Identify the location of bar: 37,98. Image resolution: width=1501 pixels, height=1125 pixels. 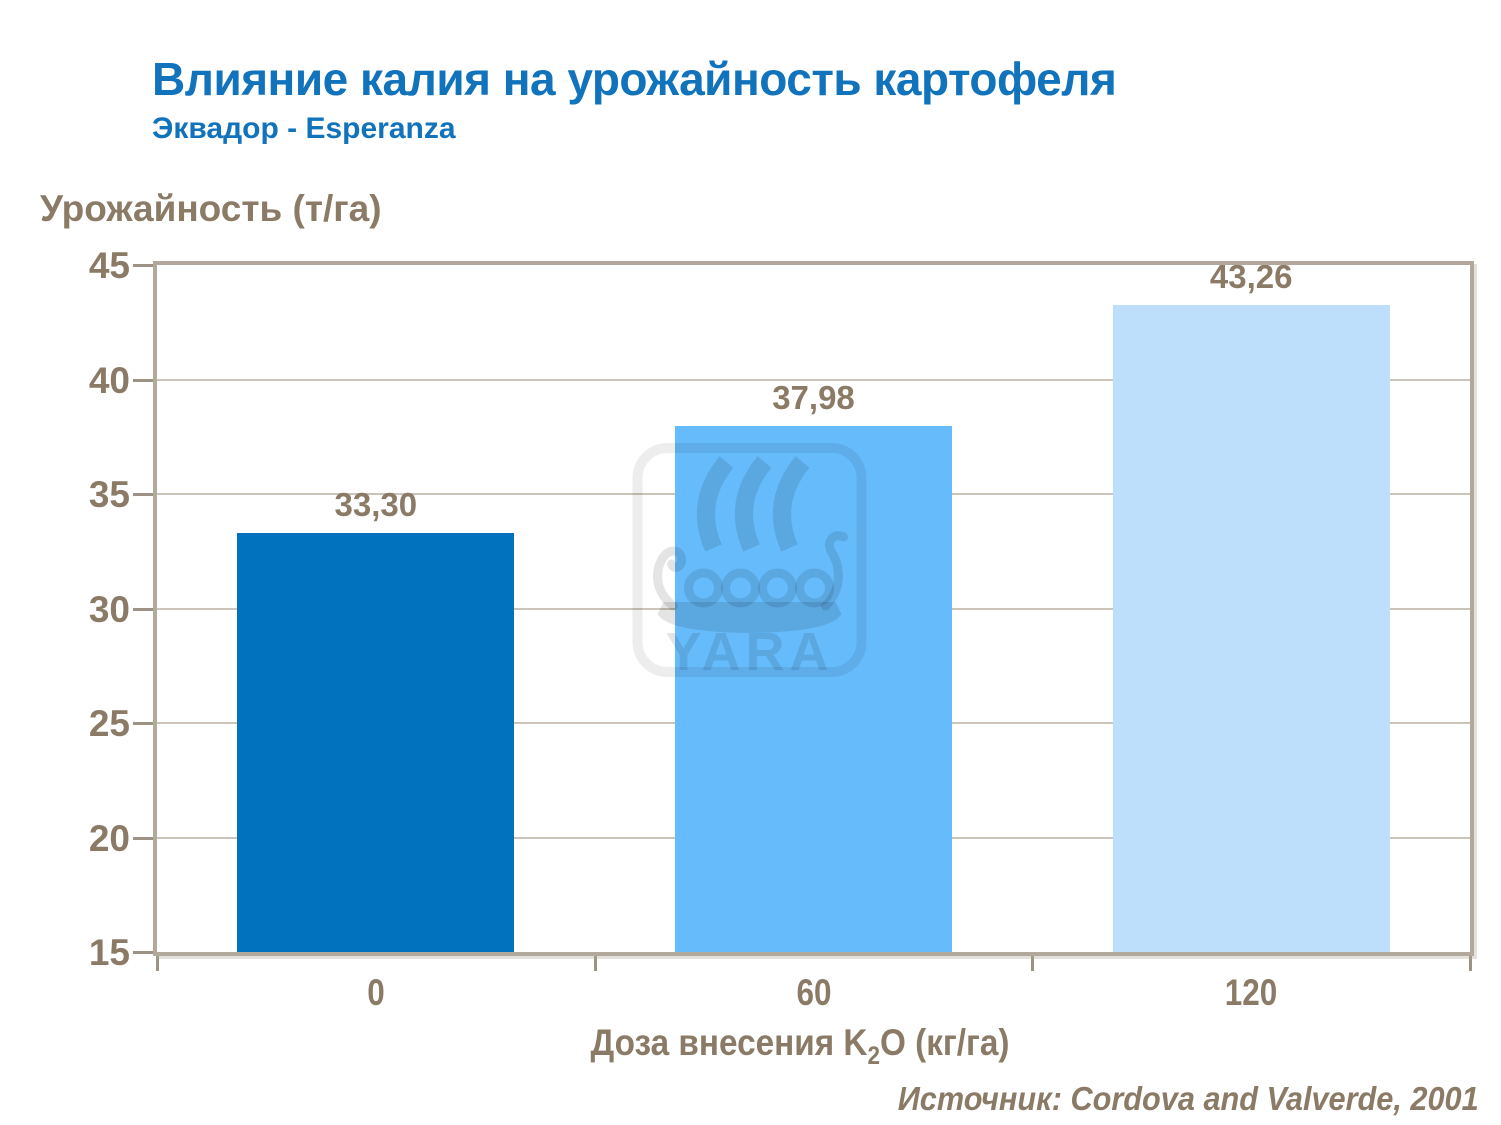
(813, 665).